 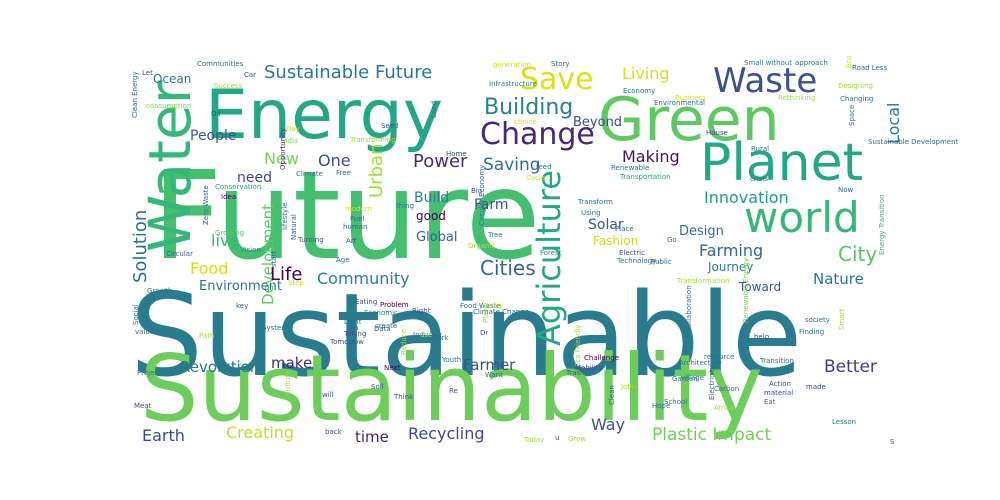 What do you see at coordinates (372, 437) in the screenshot?
I see `word-cloud-word: time` at bounding box center [372, 437].